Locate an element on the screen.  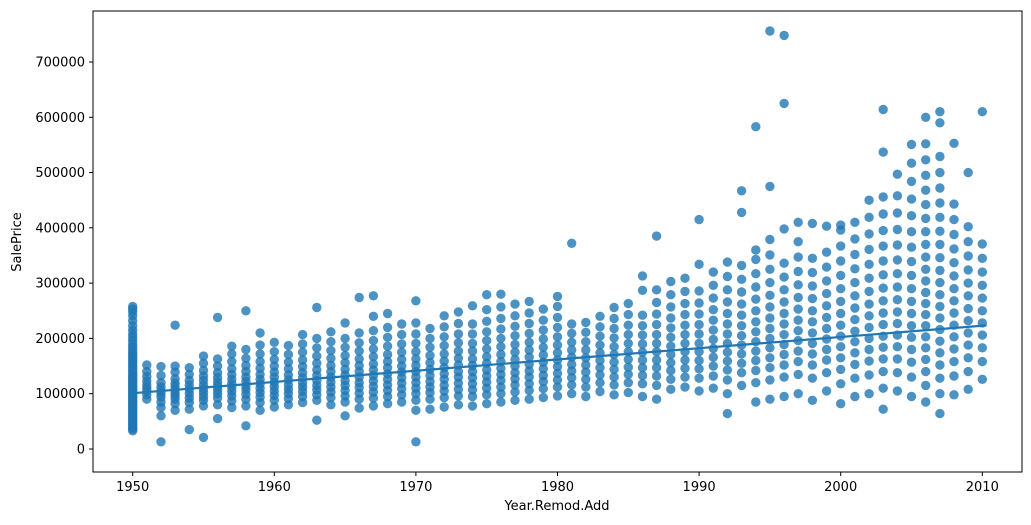
x-tick-label: 1980 is located at coordinates (557, 487).